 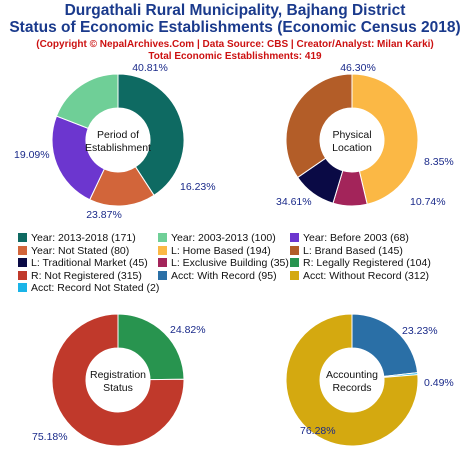 I want to click on legend-item: L: Brand Based (145), so click(x=346, y=251).